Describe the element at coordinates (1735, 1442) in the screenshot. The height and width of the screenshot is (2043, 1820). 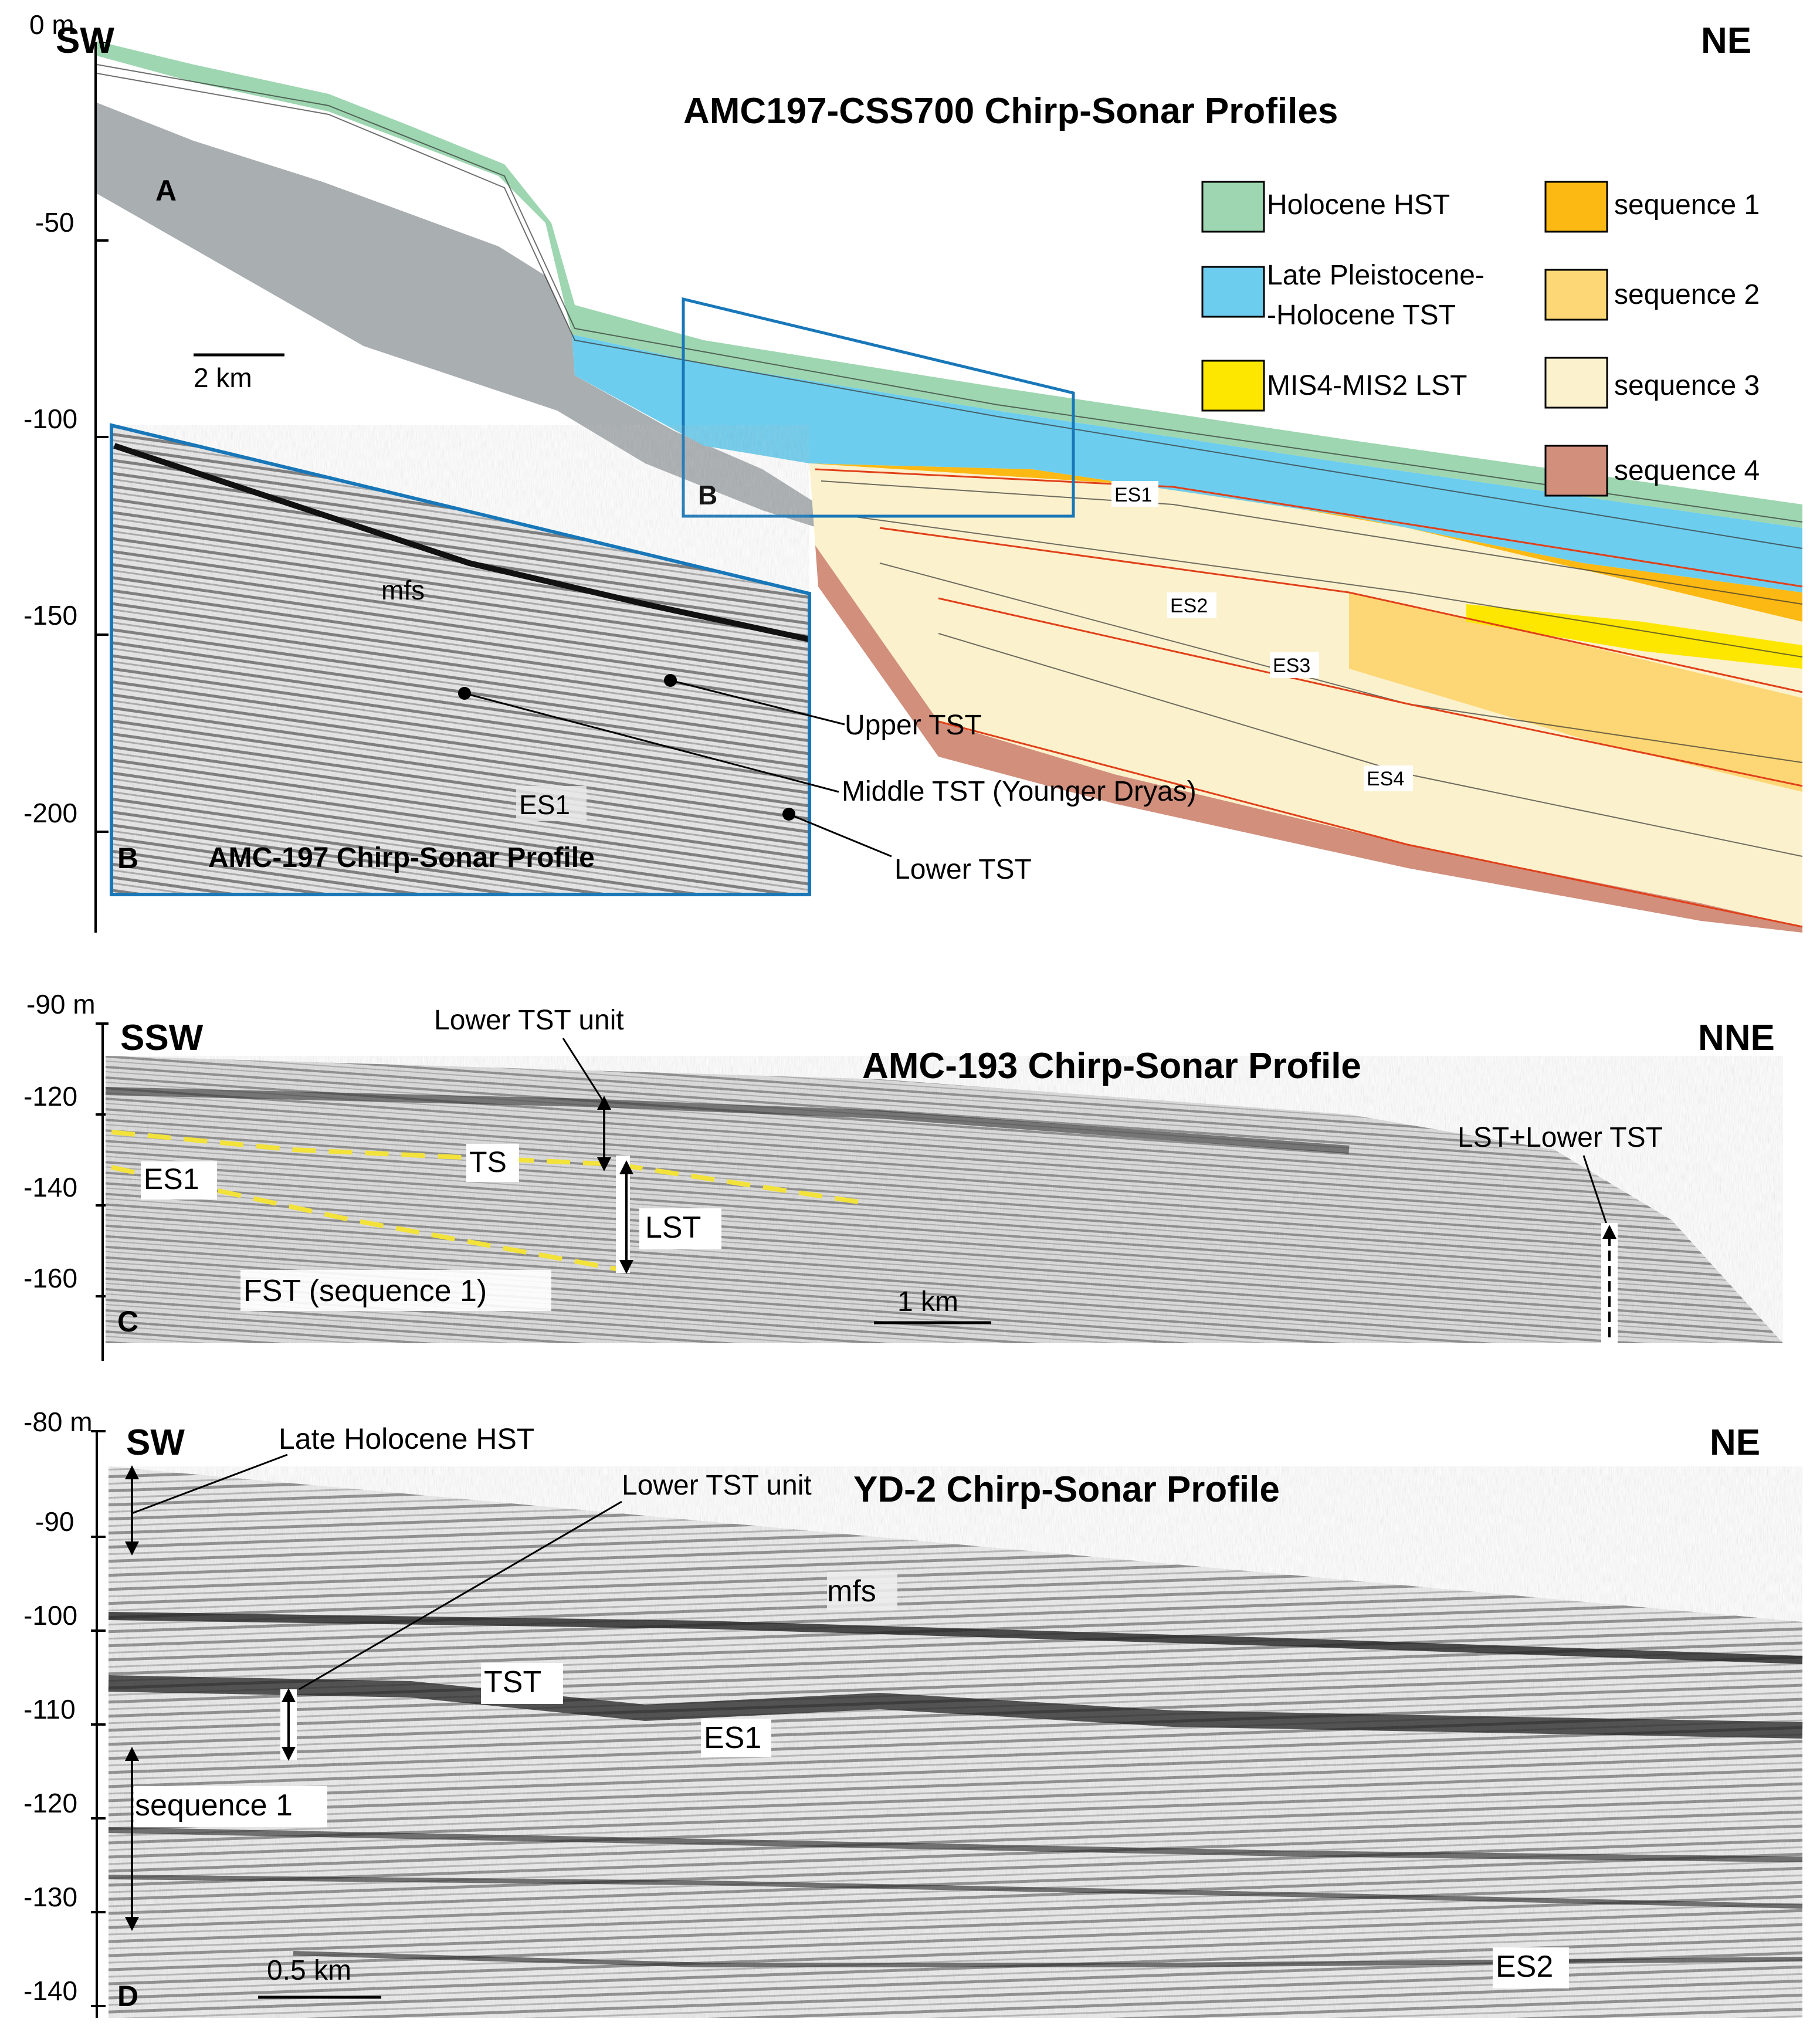
I see `direction-ne-d: NE` at that location.